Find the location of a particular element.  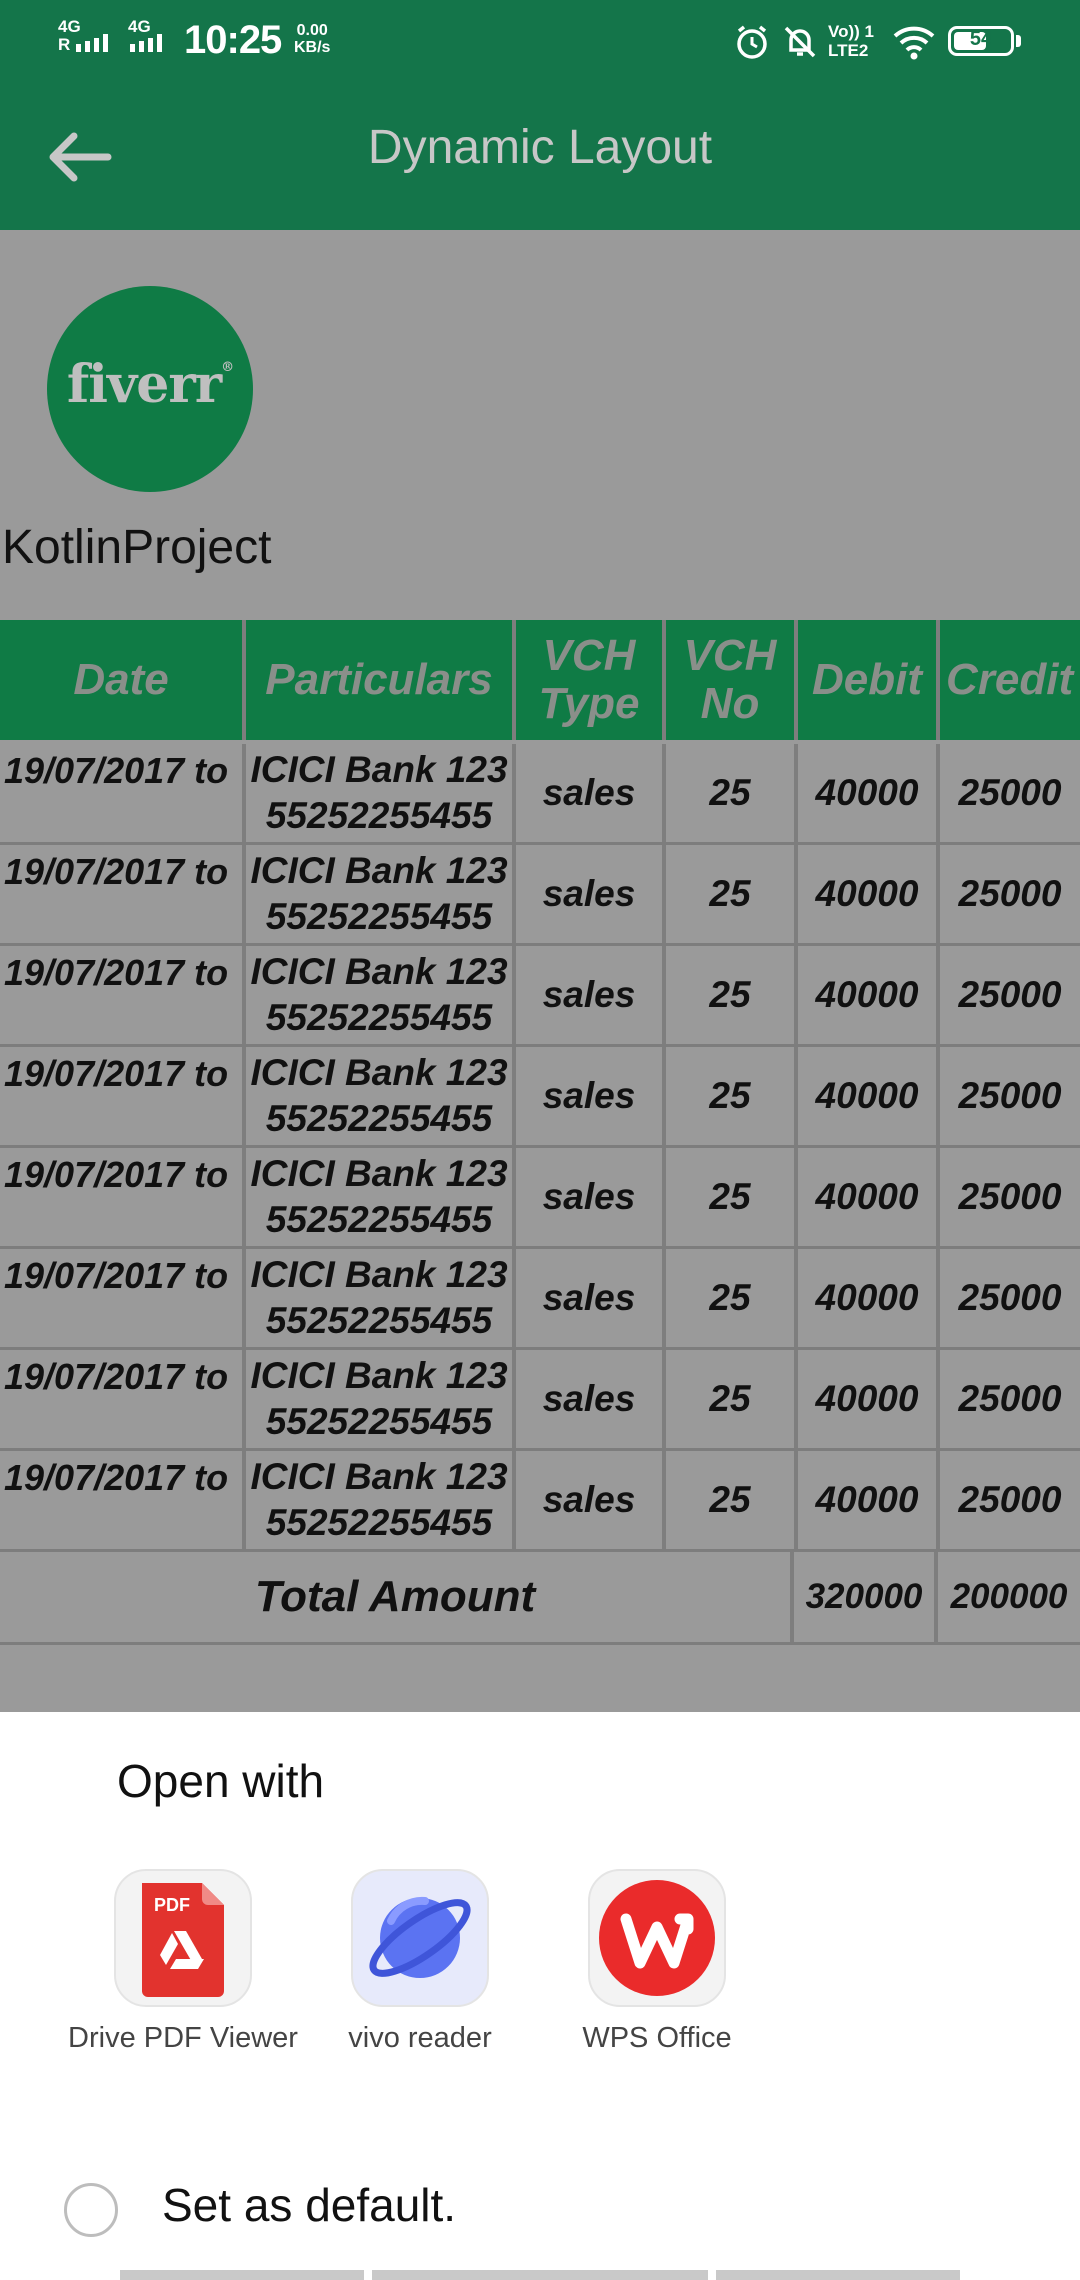

app-option-drive-pdf-viewer: PDF Drive PDF Viewer is located at coordinates (183, 1962).